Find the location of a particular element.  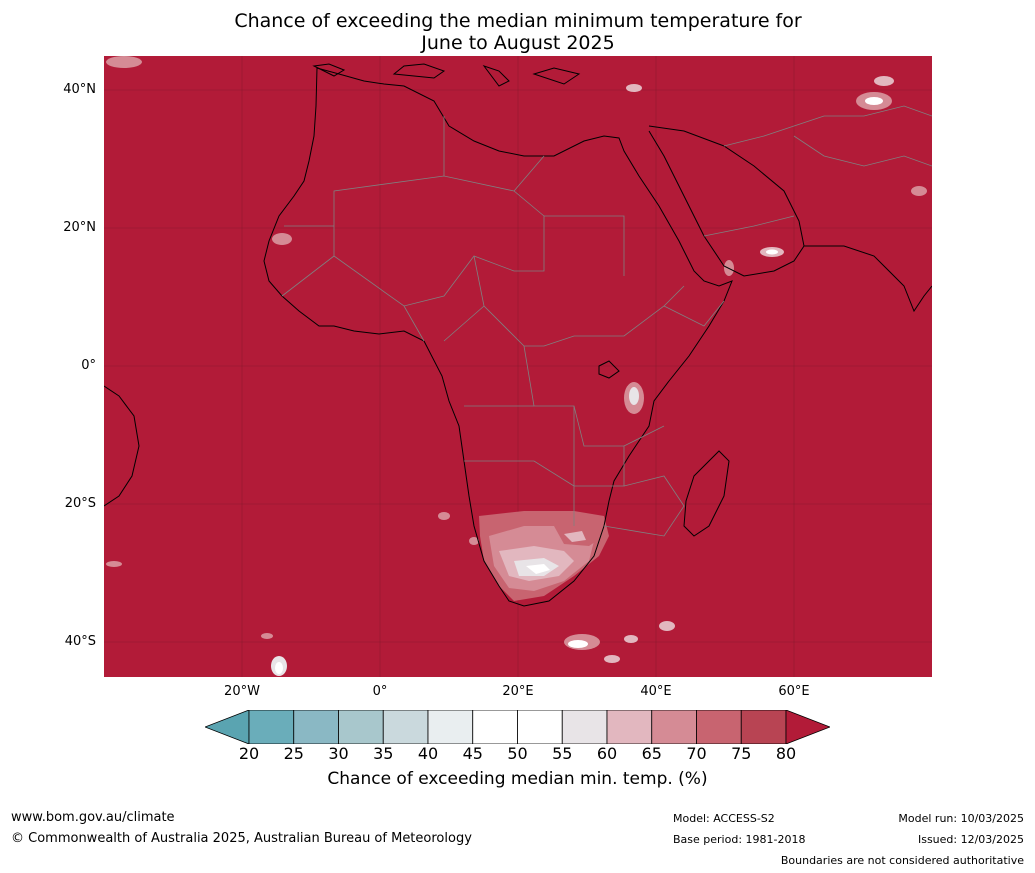

lon-label-60e: 60°E is located at coordinates (794, 691).